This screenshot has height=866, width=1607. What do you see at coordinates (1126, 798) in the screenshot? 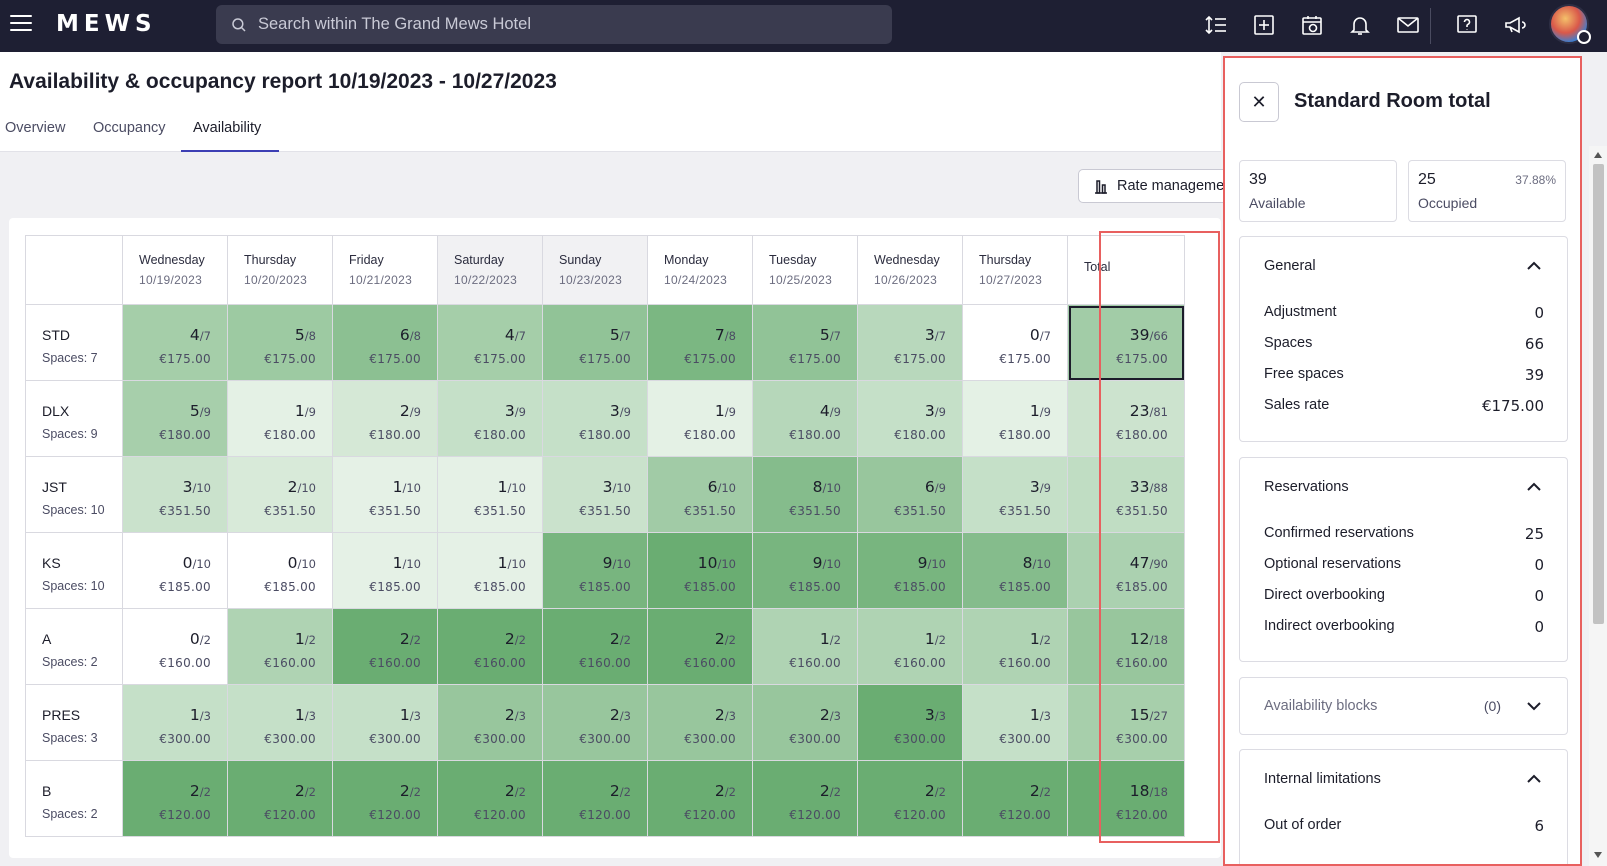
I see `total-cell: 18/18 €120.00` at bounding box center [1126, 798].